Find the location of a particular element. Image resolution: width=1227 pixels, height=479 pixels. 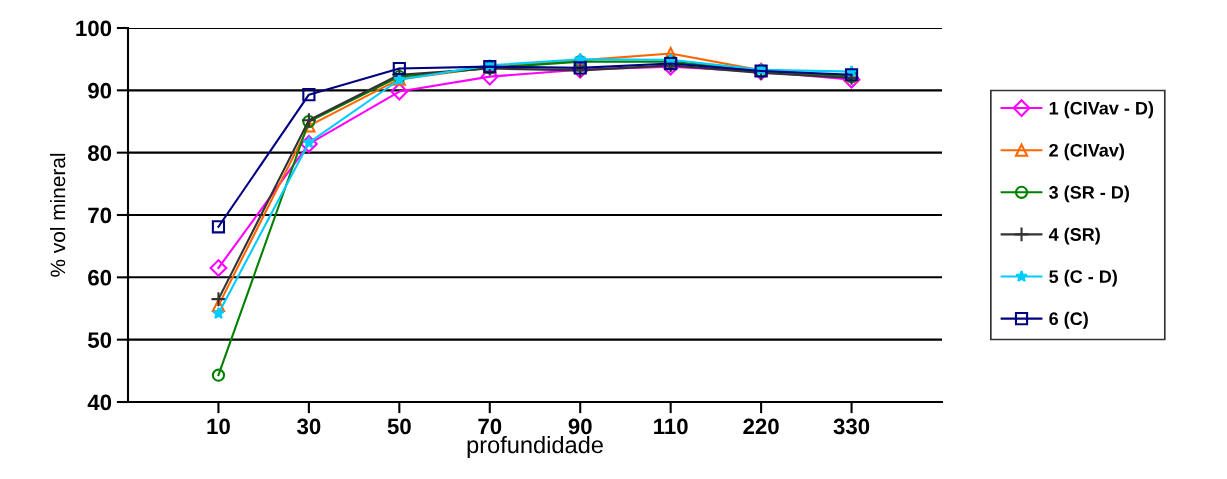

x-tick-label: 330 is located at coordinates (851, 426).